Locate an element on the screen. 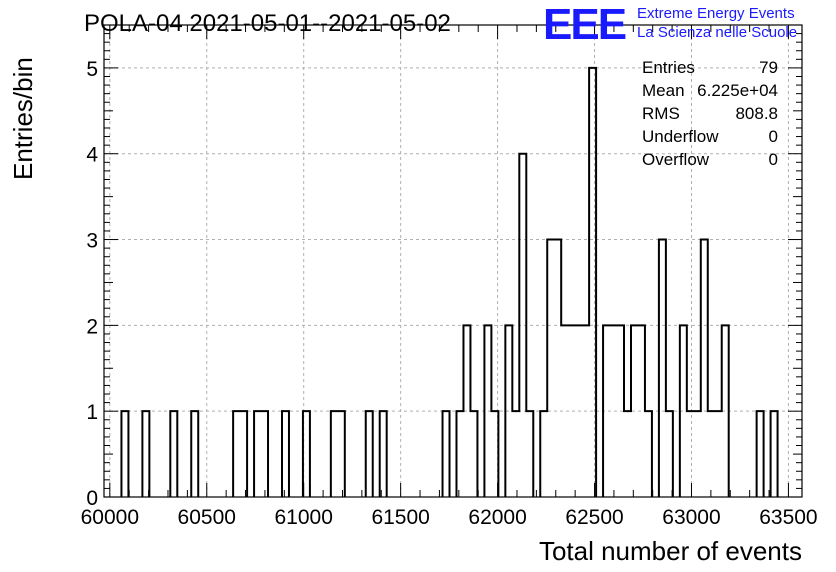 The width and height of the screenshot is (836, 572). eee-logo: EEE is located at coordinates (585, 24).